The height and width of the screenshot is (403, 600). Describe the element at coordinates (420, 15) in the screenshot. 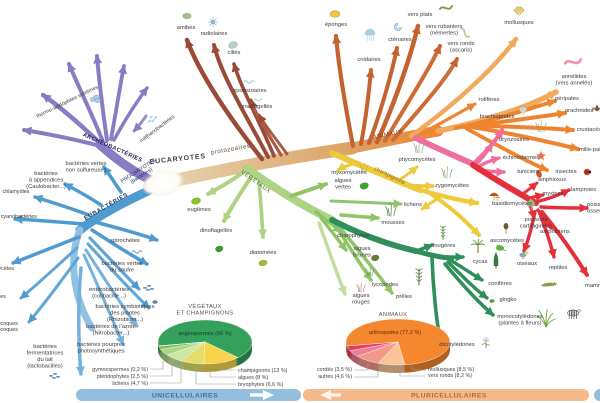

I see `label-vers-plats: vers plats` at that location.